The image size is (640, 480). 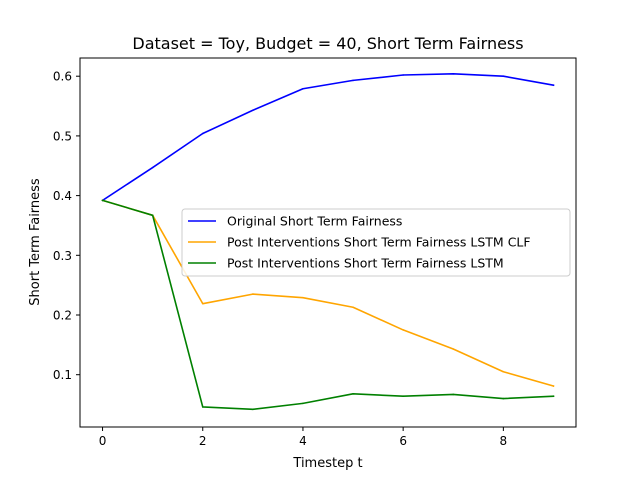 I want to click on legend-box, so click(x=376, y=242).